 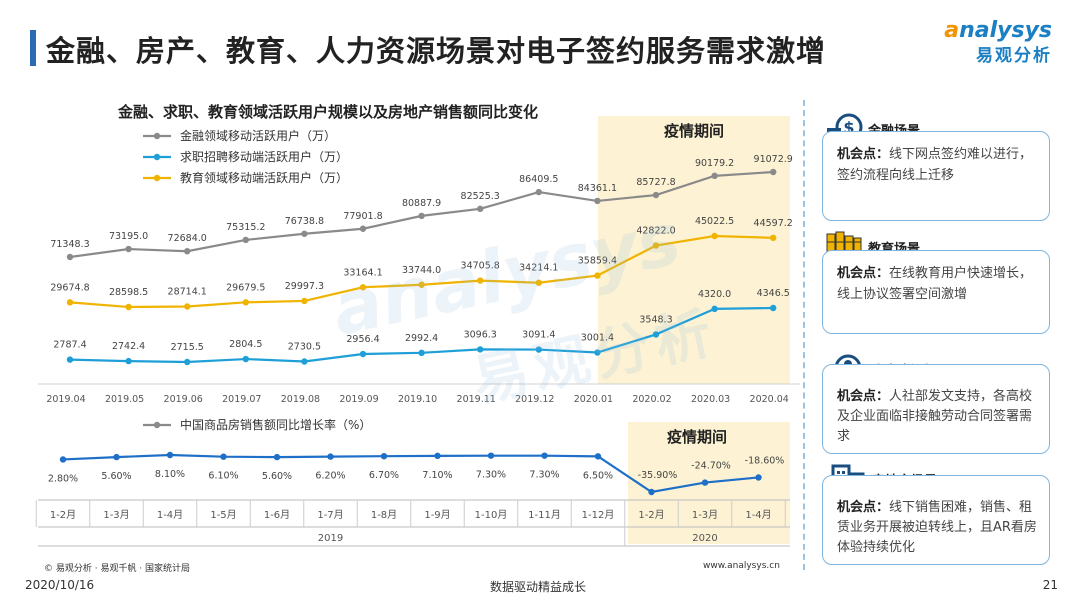 What do you see at coordinates (437, 515) in the screenshot?
I see `x-tick-label: 1-9月` at bounding box center [437, 515].